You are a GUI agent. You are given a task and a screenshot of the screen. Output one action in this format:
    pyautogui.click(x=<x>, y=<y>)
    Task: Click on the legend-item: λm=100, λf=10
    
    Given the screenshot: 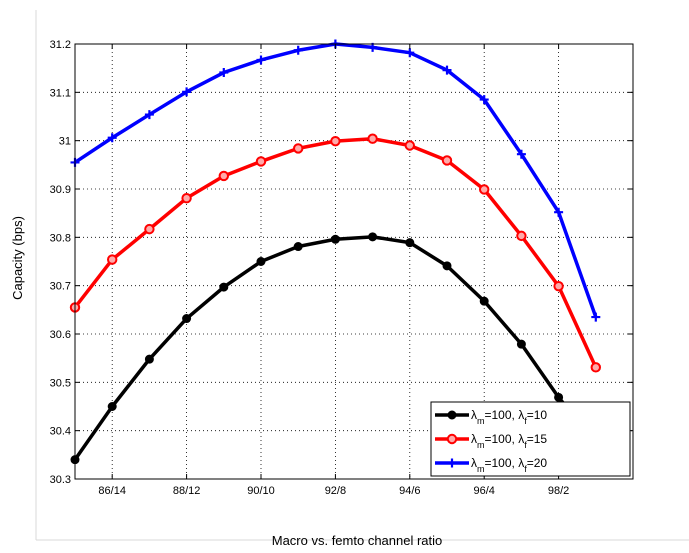 What is the action you would take?
    pyautogui.click(x=491, y=417)
    